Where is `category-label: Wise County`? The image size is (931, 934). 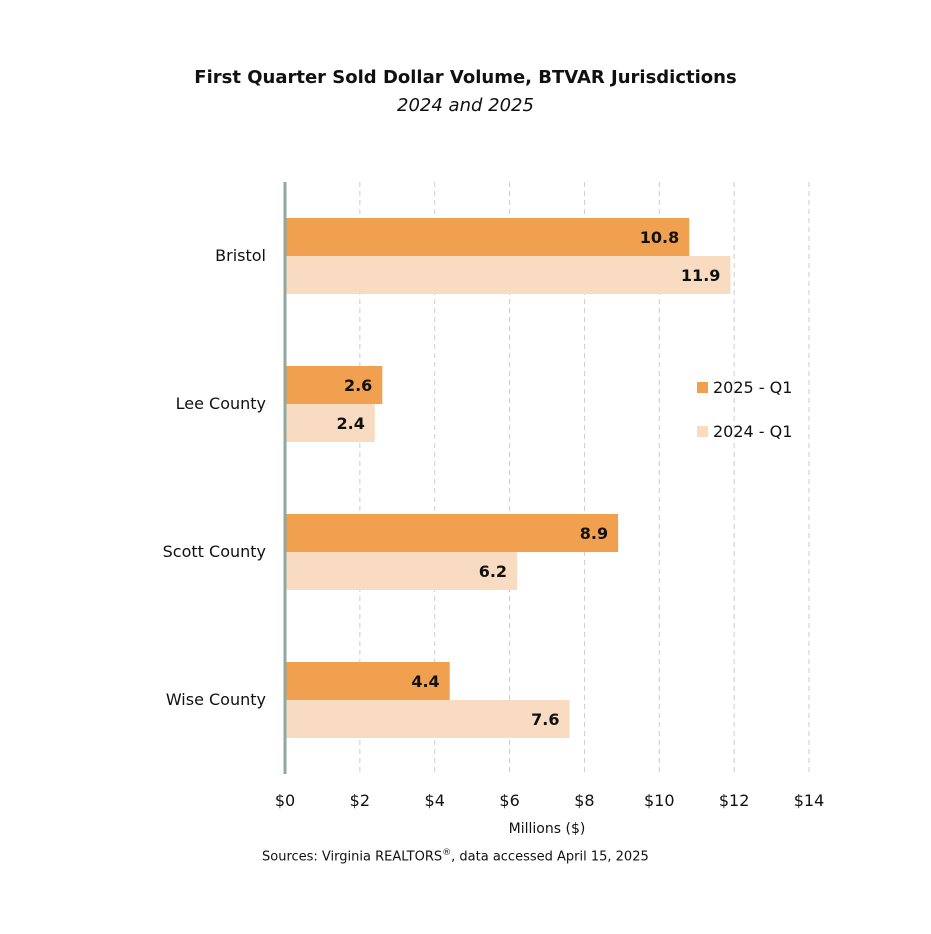
category-label: Wise County is located at coordinates (216, 699).